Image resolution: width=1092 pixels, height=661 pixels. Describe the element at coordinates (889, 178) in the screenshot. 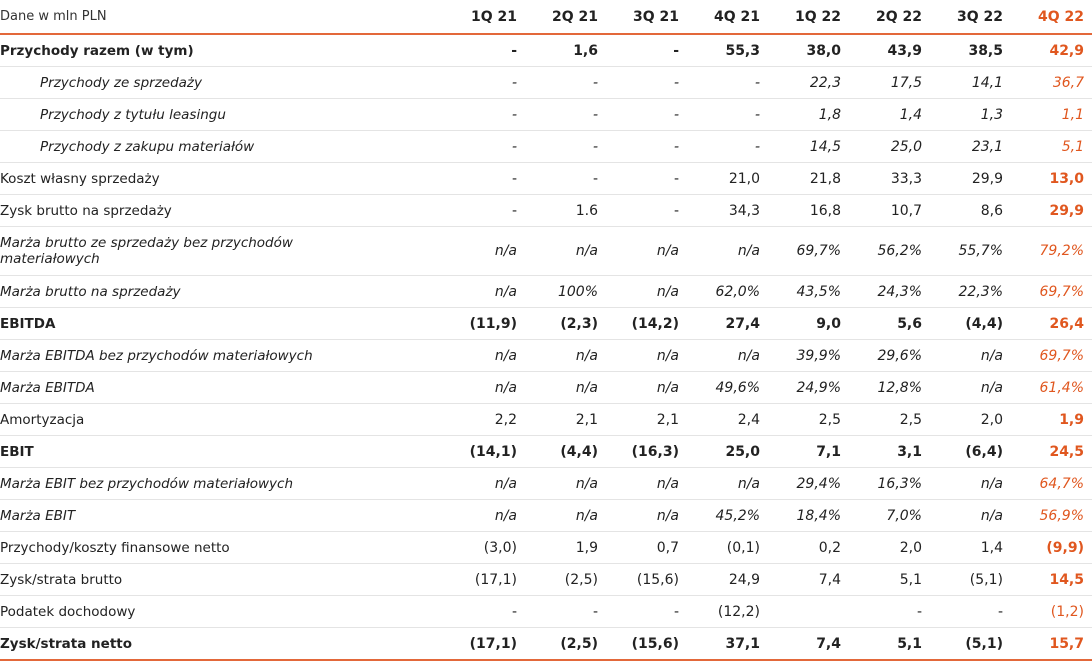

I see `cell: 33,3` at that location.